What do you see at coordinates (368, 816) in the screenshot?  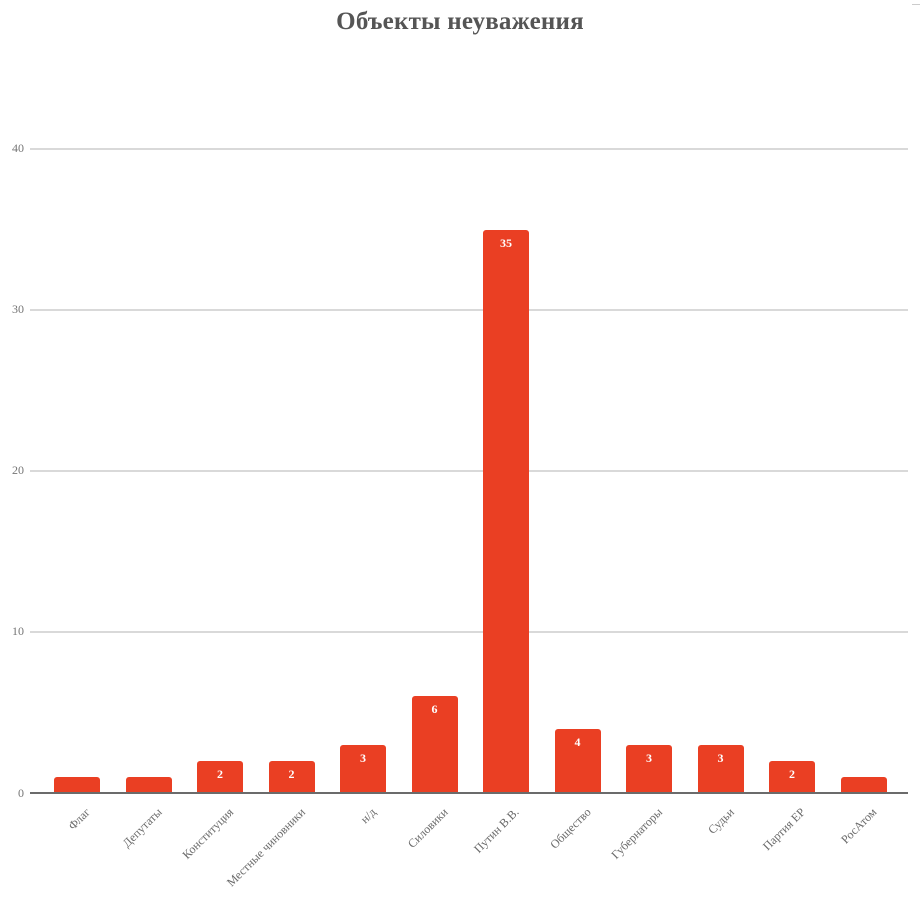 I see `x-tick-label: н/д` at bounding box center [368, 816].